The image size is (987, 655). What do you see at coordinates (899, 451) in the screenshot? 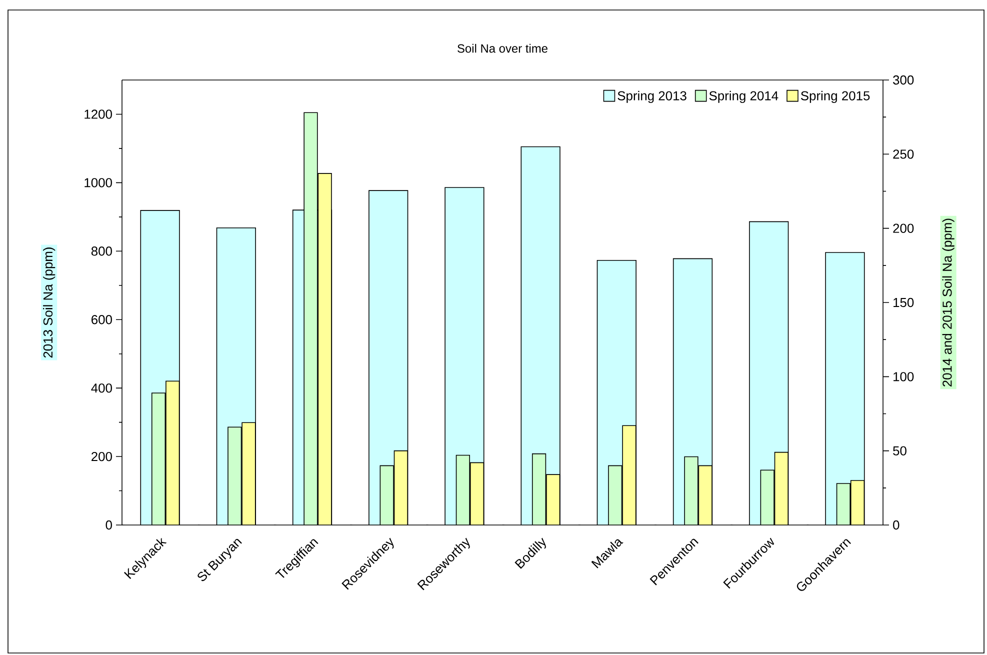
I see `y2-tick-label: 50` at bounding box center [899, 451].